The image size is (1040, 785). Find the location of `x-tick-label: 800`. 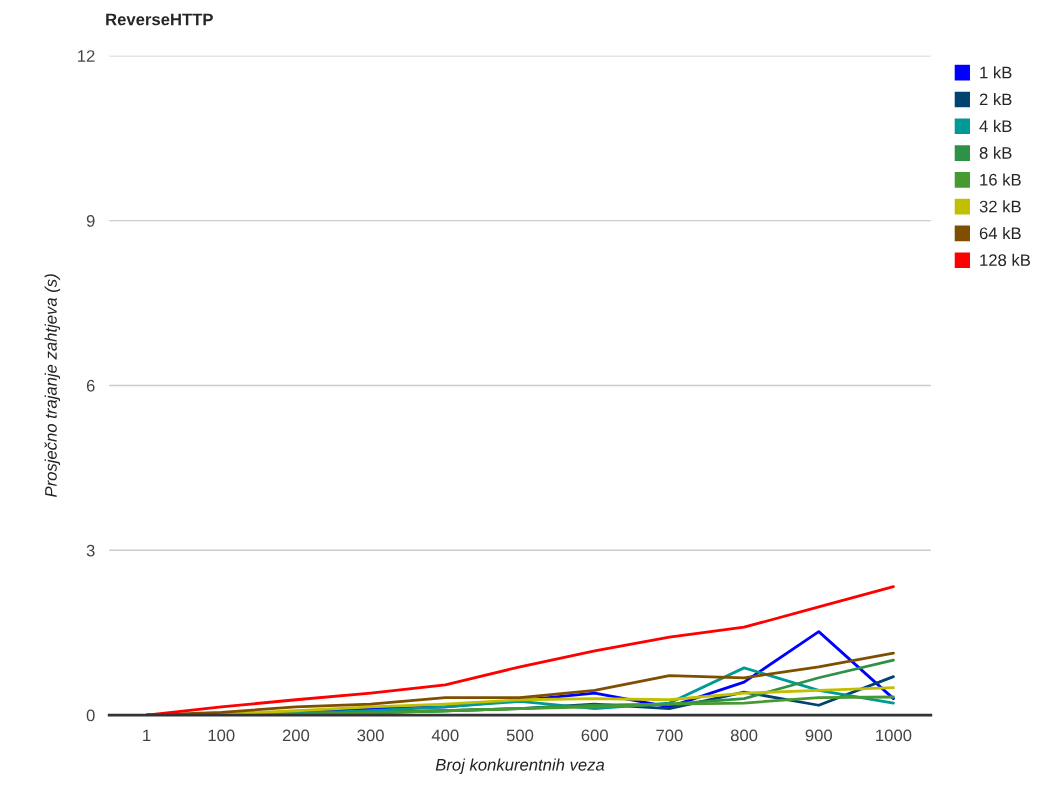

x-tick-label: 800 is located at coordinates (744, 735).